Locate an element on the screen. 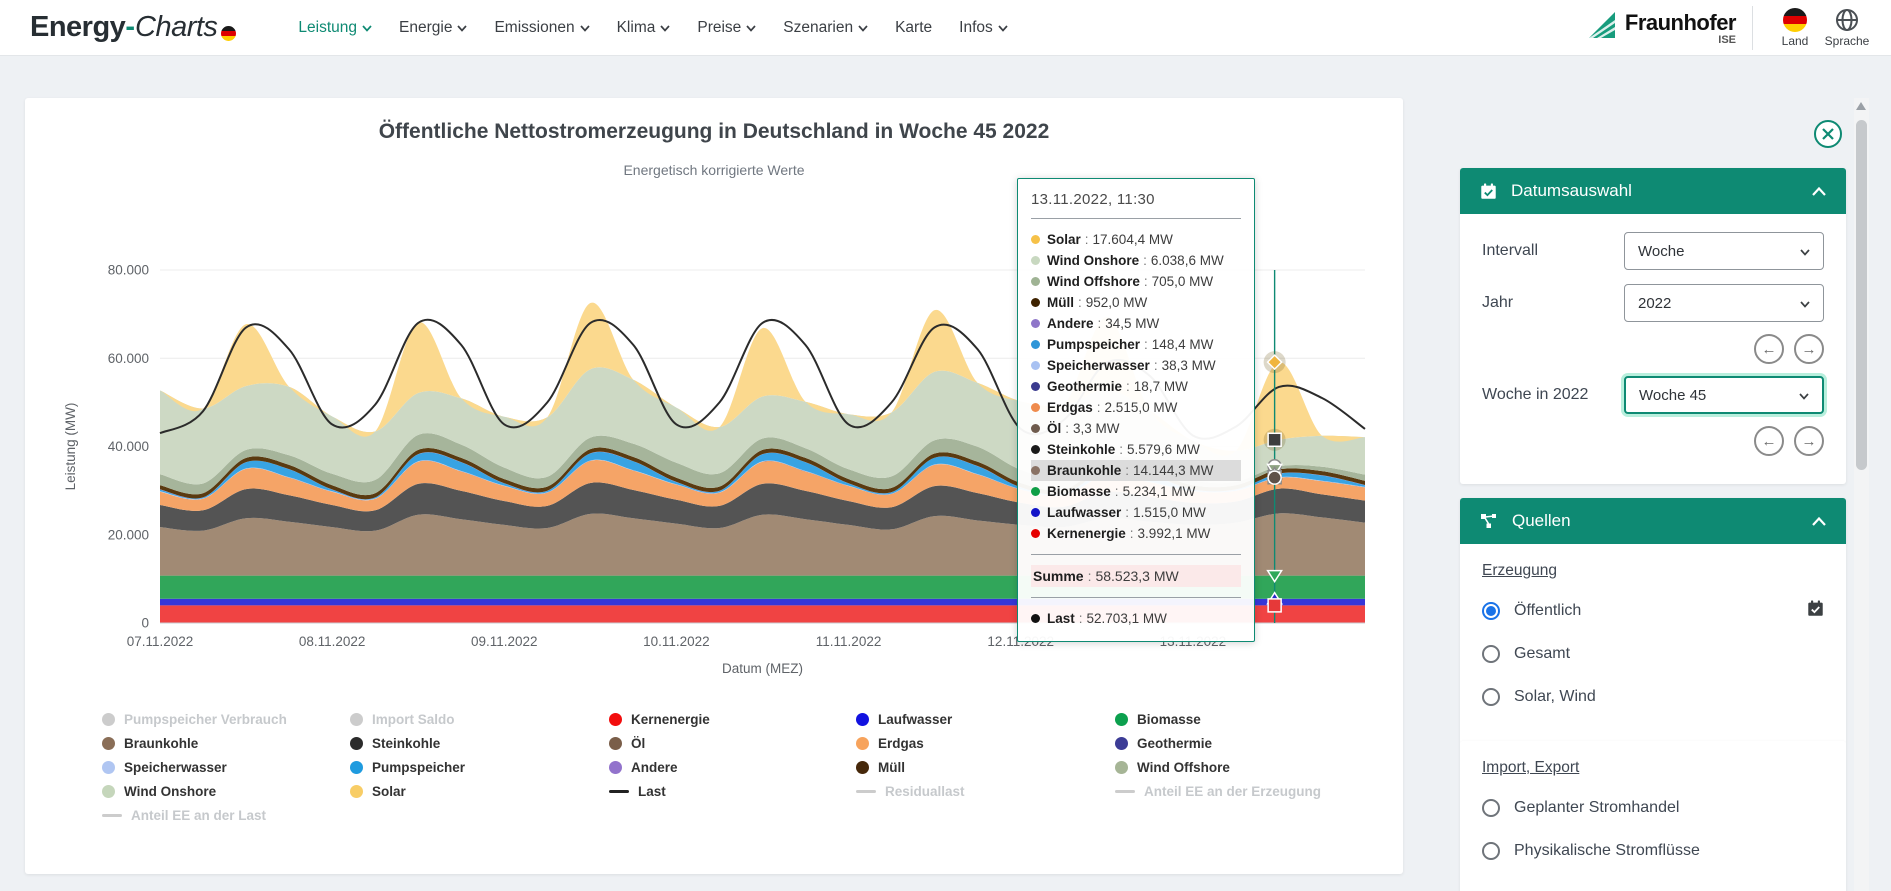 Image resolution: width=1891 pixels, height=891 pixels. energy-charts-logo: Energy - Charts is located at coordinates (133, 27).